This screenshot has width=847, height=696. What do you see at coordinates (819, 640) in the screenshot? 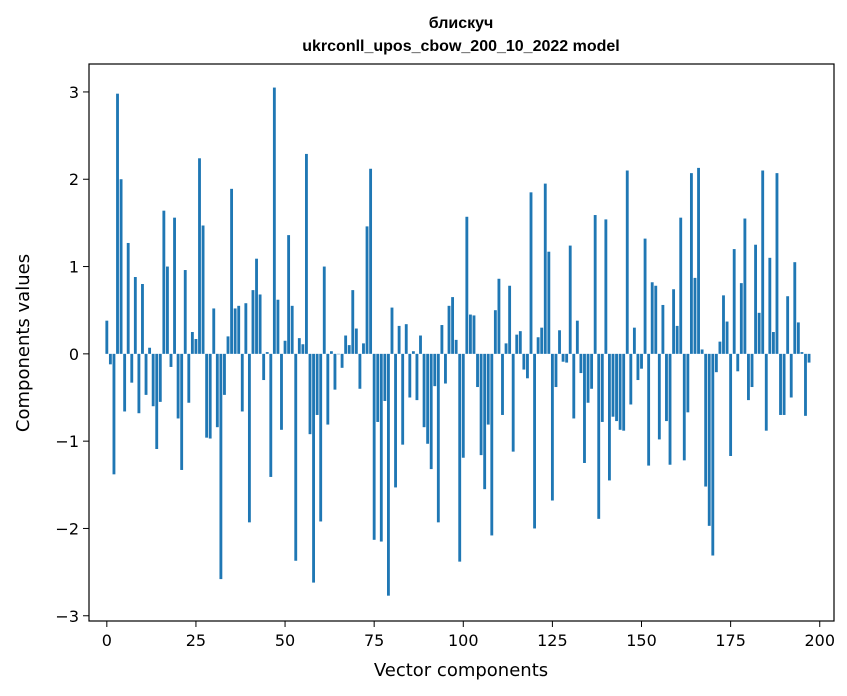
I see `x-tick-label: 200` at bounding box center [819, 640].